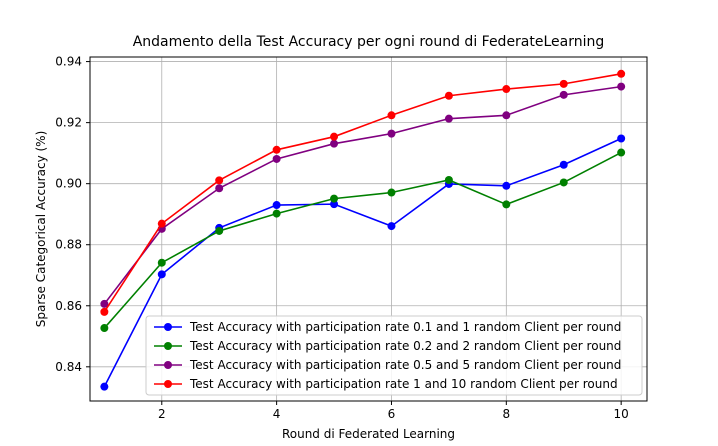 This screenshot has height=446, width=718. Describe the element at coordinates (68, 123) in the screenshot. I see `y-tick-label: 0.92` at that location.